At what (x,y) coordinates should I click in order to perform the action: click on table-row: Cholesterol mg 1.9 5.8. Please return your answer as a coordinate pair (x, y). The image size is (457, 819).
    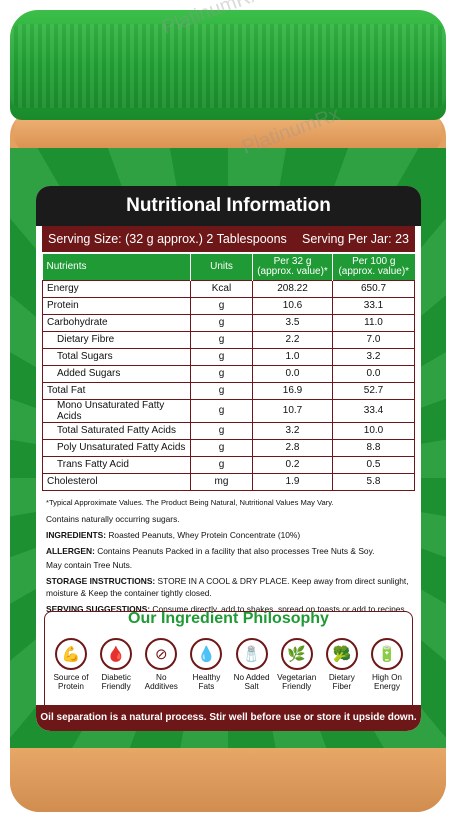
    Looking at the image, I should click on (228, 481).